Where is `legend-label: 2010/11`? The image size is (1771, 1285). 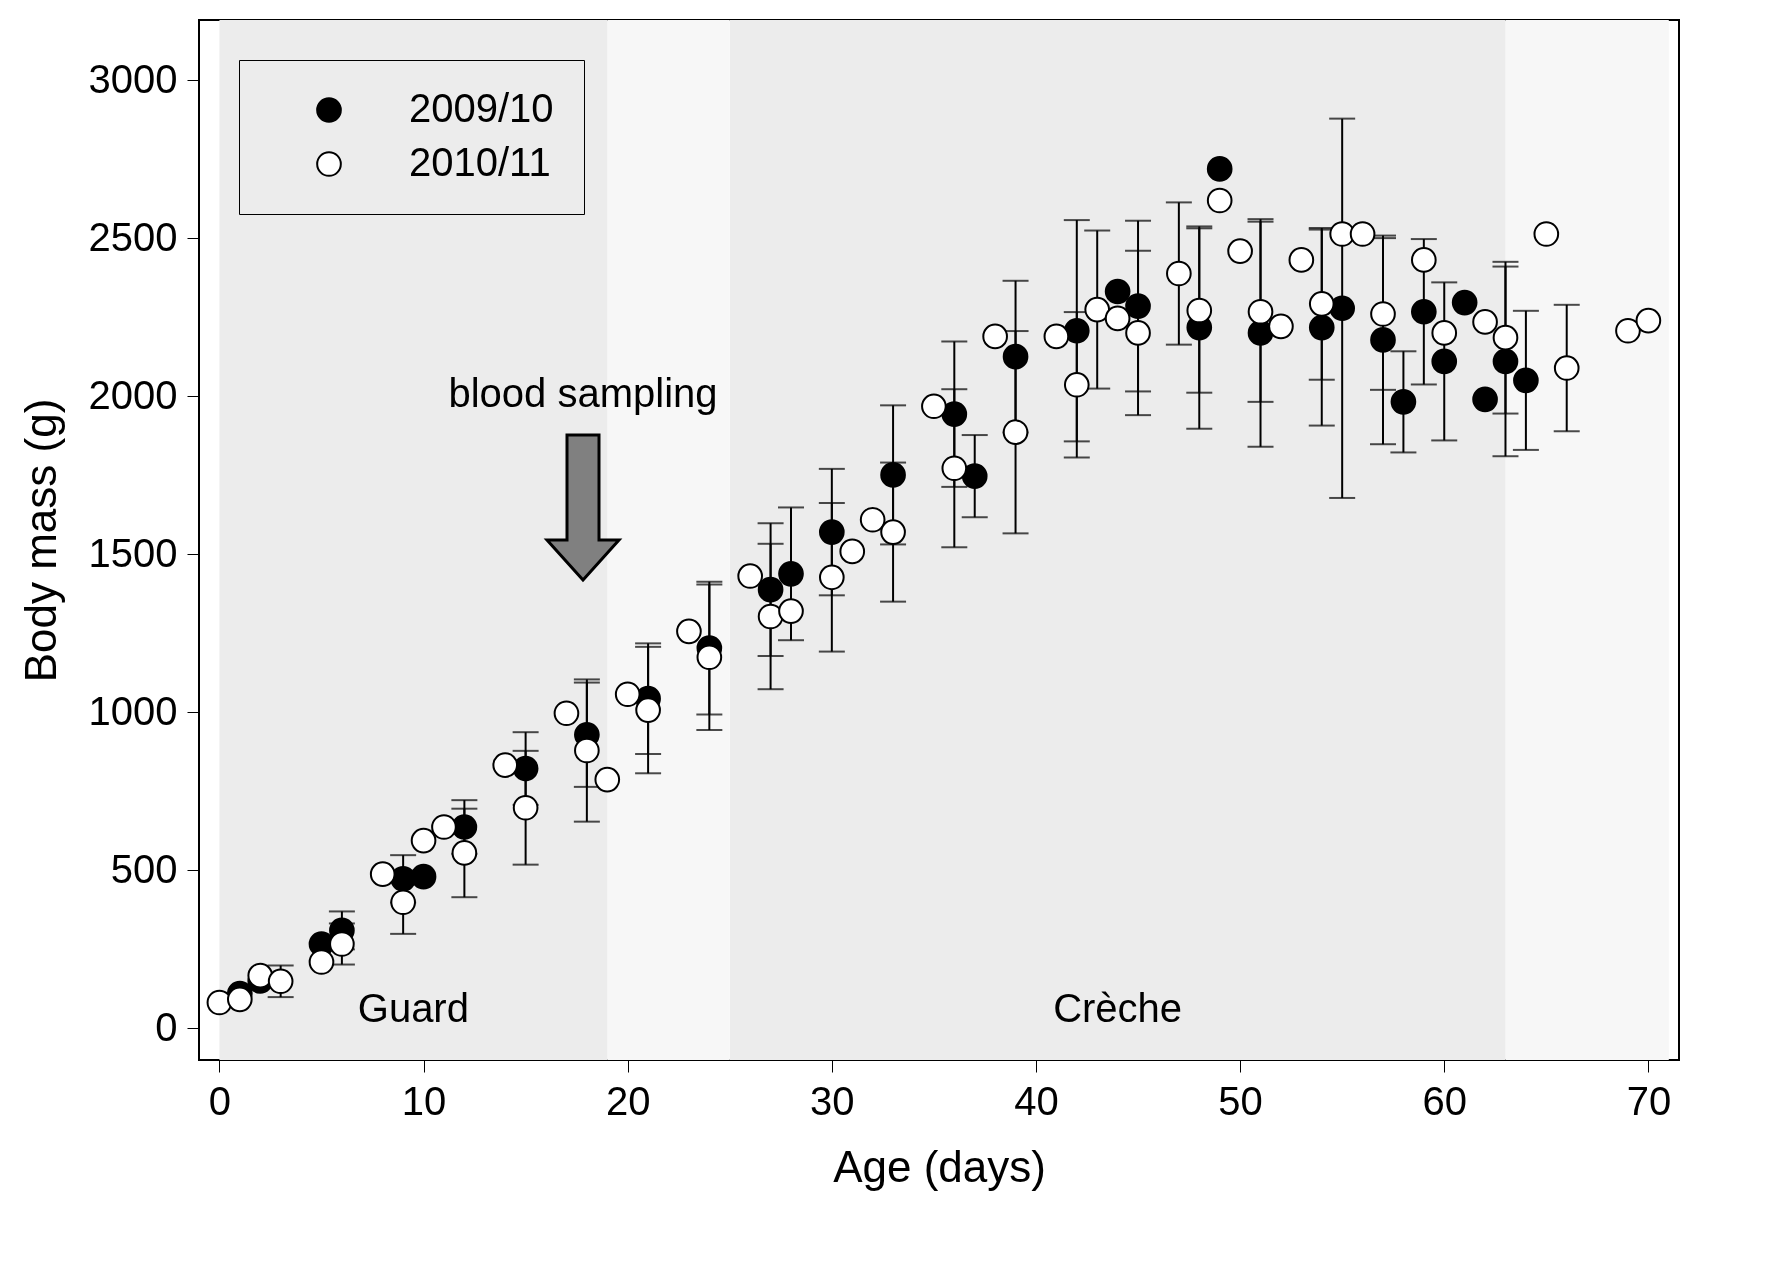
legend-label: 2010/11 is located at coordinates (480, 162).